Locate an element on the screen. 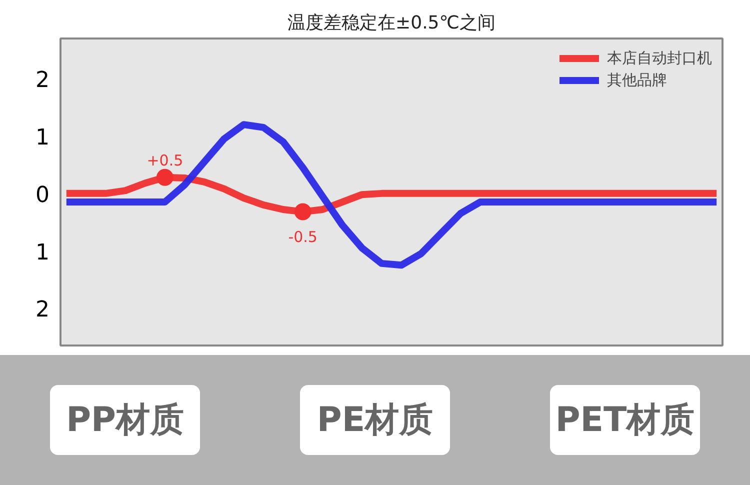 The height and width of the screenshot is (485, 750). text: PP材质 is located at coordinates (125, 420).